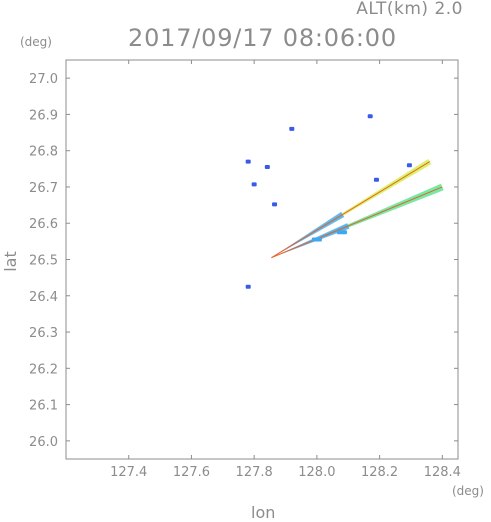 This screenshot has height=522, width=491. What do you see at coordinates (468, 491) in the screenshot?
I see `x-axis-unit: (deg)` at bounding box center [468, 491].